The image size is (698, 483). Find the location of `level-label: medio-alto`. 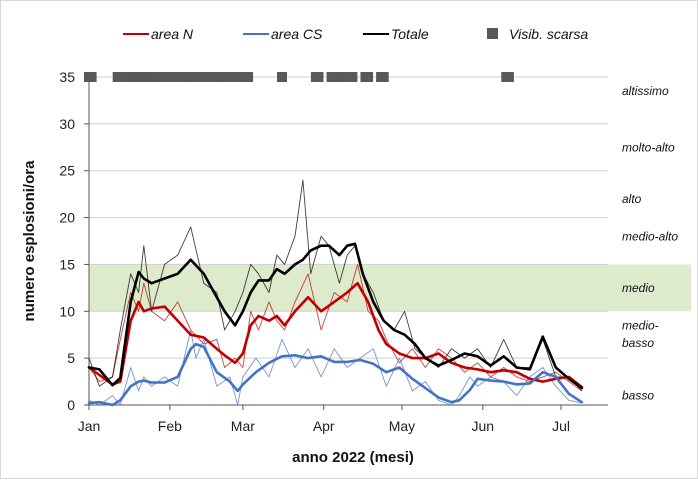

level-label: medio-alto is located at coordinates (650, 236).